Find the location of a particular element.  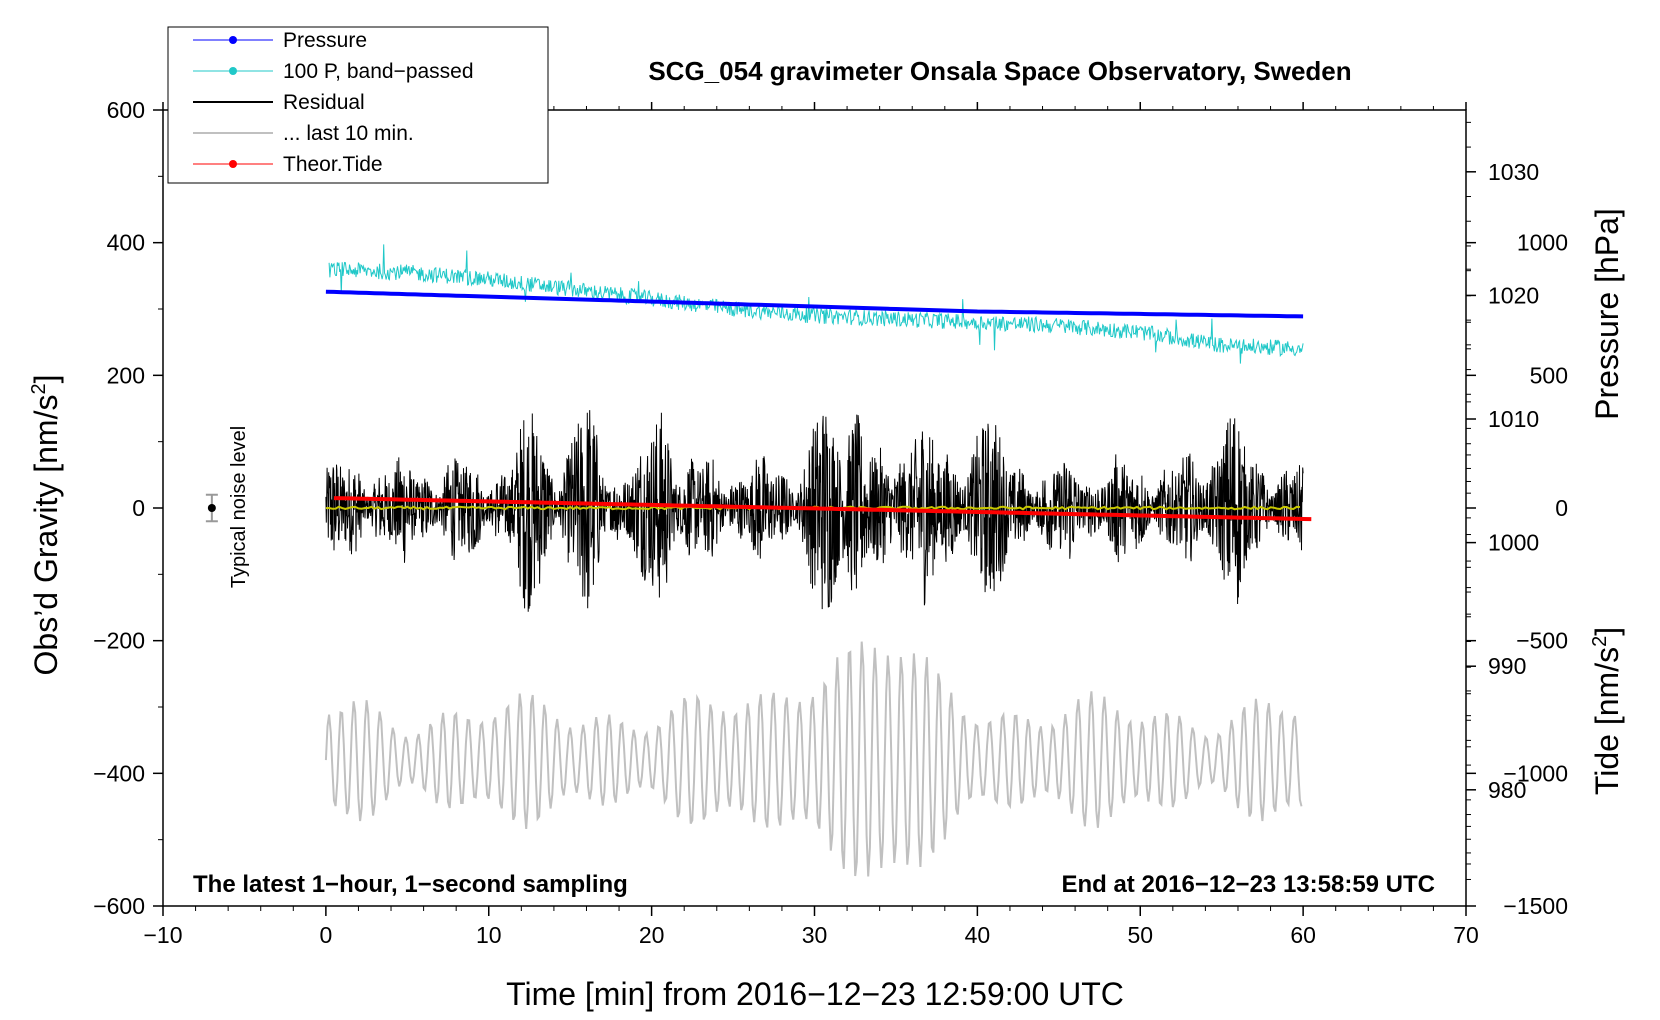

noise-dot is located at coordinates (211, 508).